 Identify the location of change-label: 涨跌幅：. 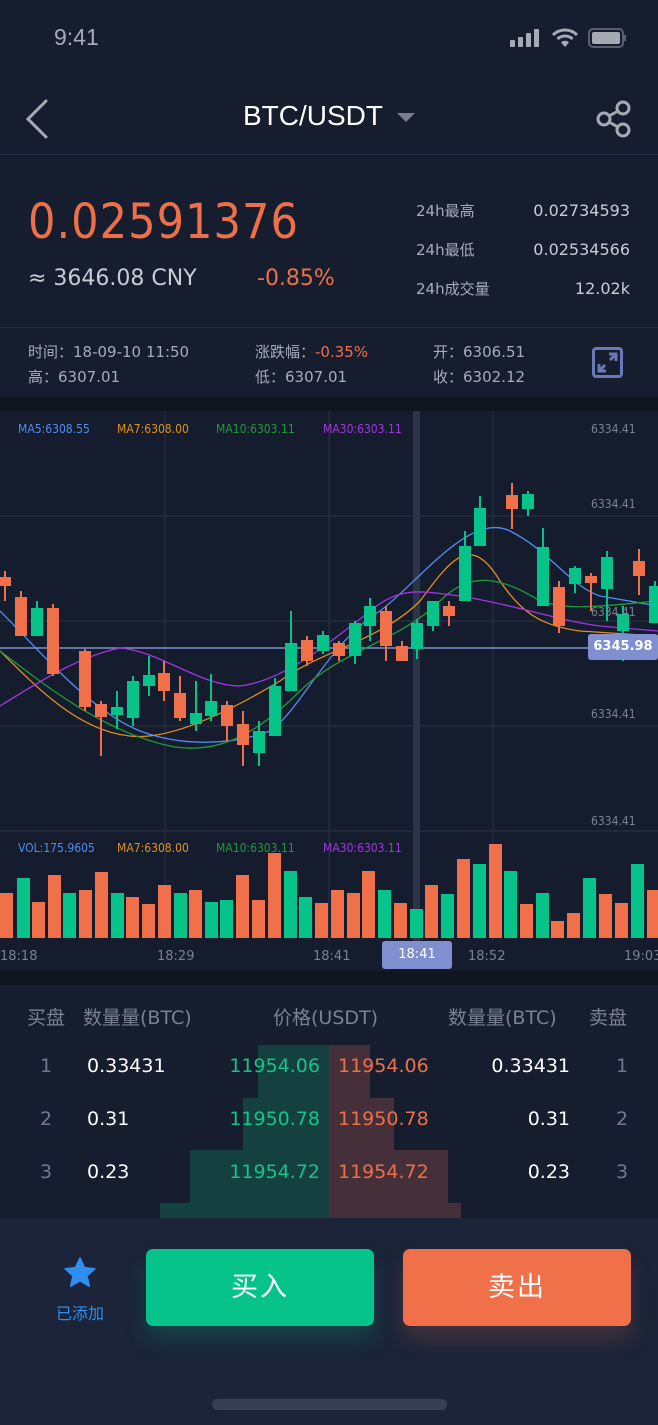
(285, 352).